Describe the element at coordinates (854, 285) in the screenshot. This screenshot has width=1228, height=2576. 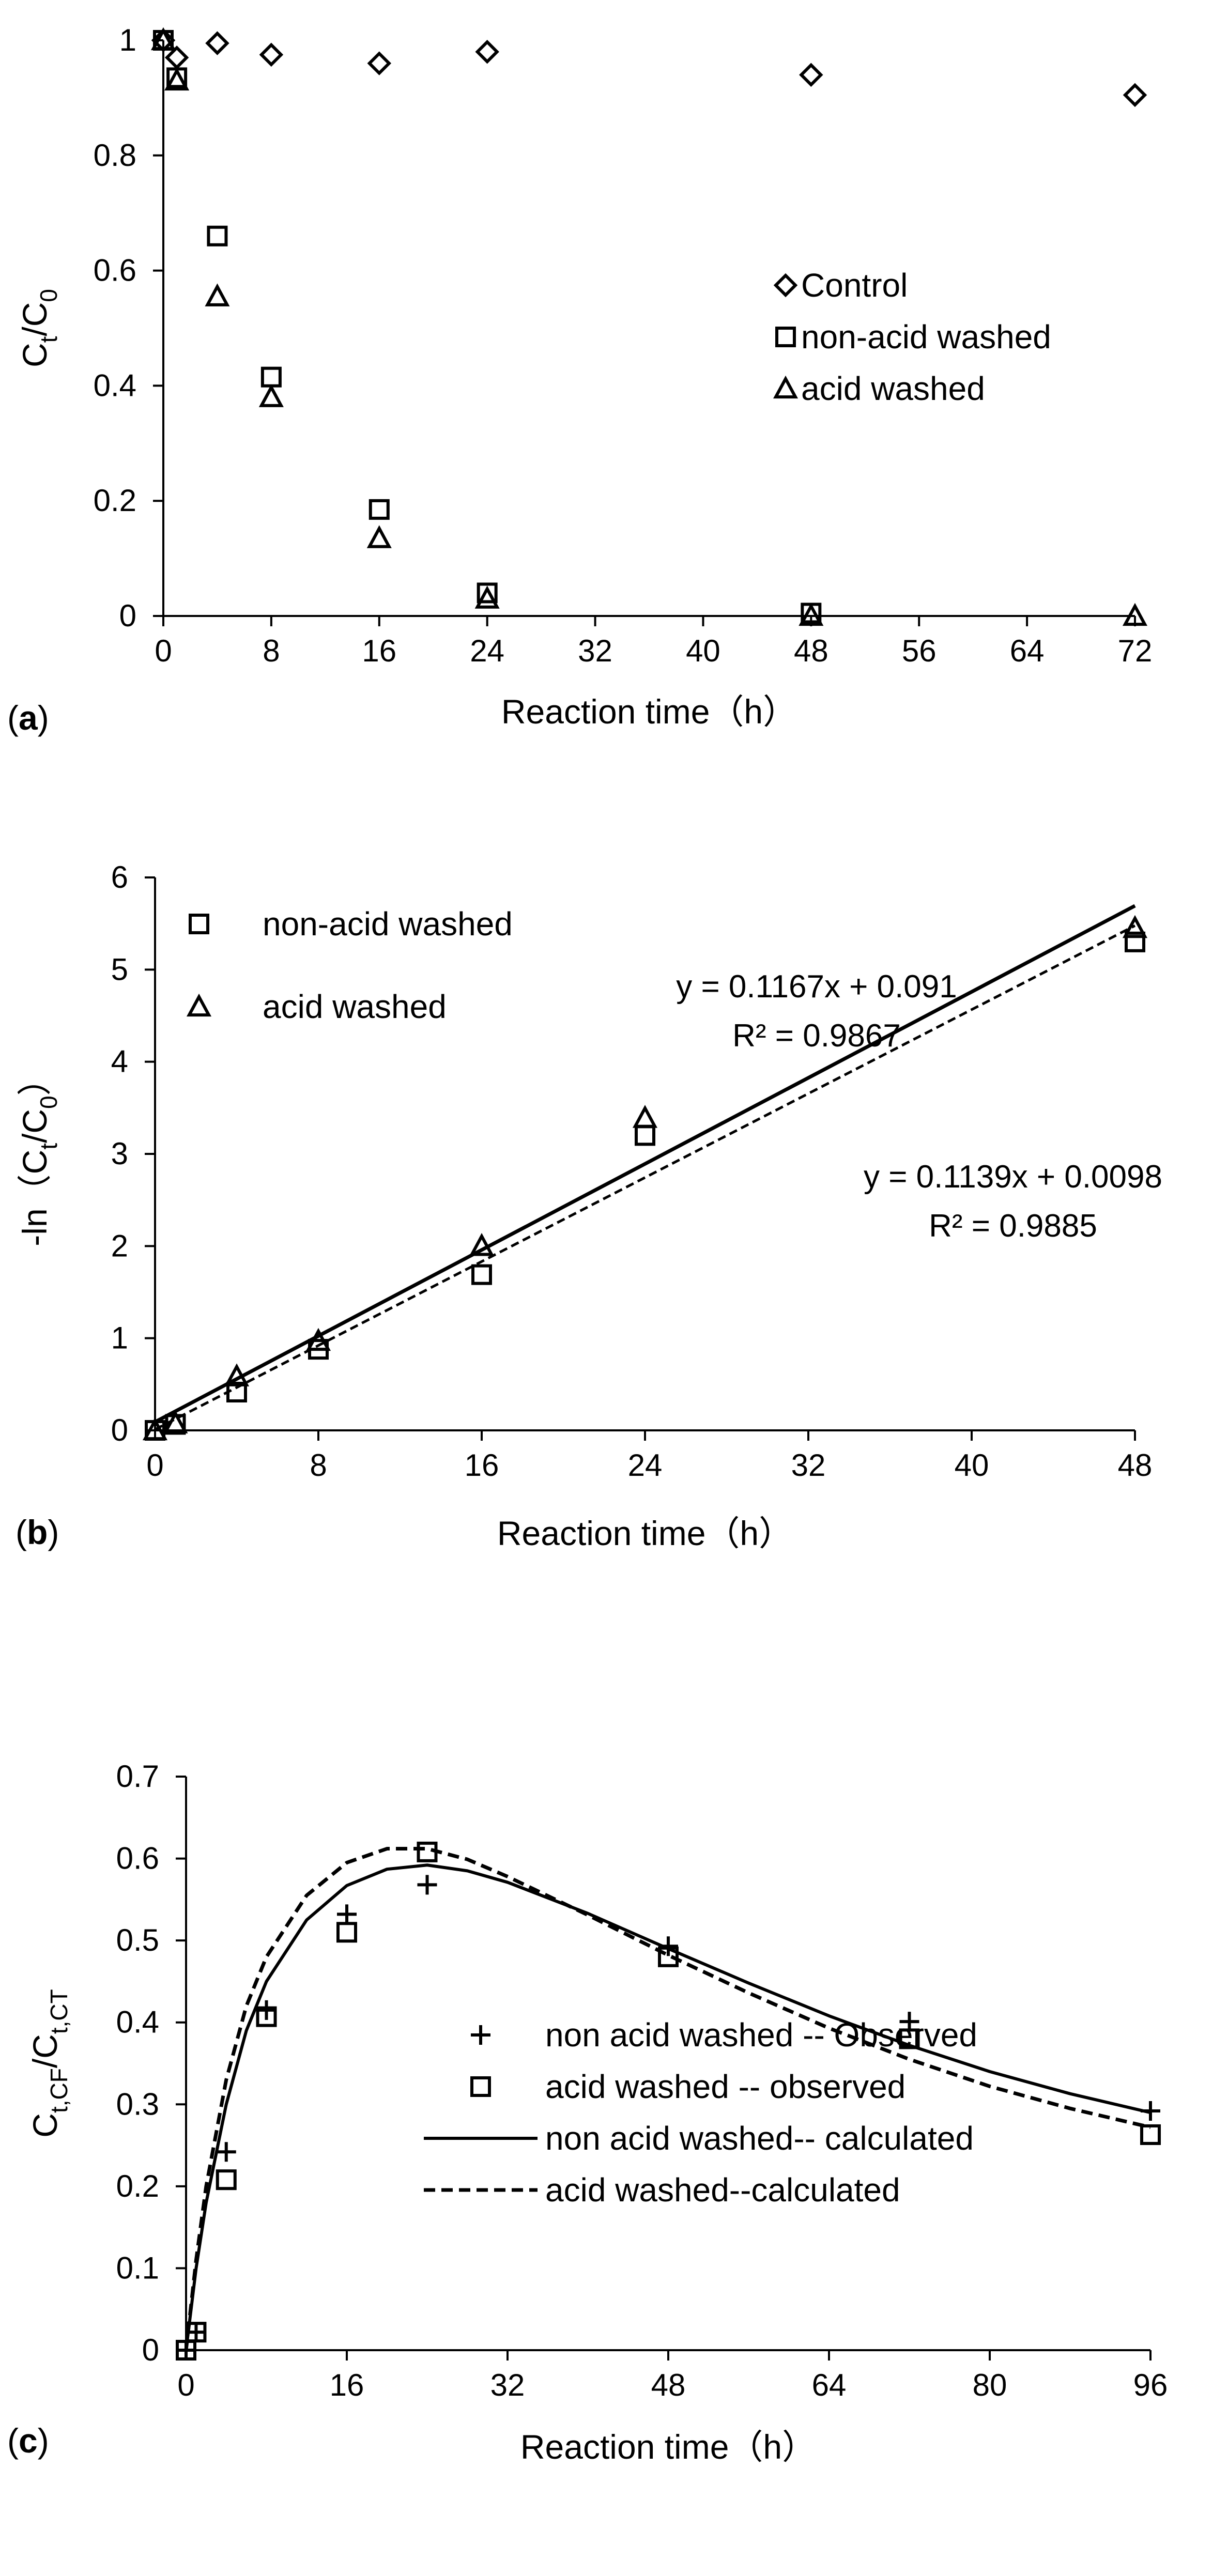
I see `legend-label: Control` at that location.